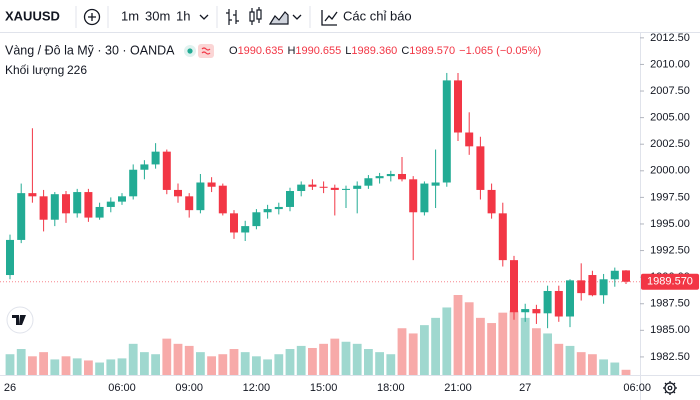  What do you see at coordinates (329, 18) in the screenshot?
I see `indicators-icon` at bounding box center [329, 18].